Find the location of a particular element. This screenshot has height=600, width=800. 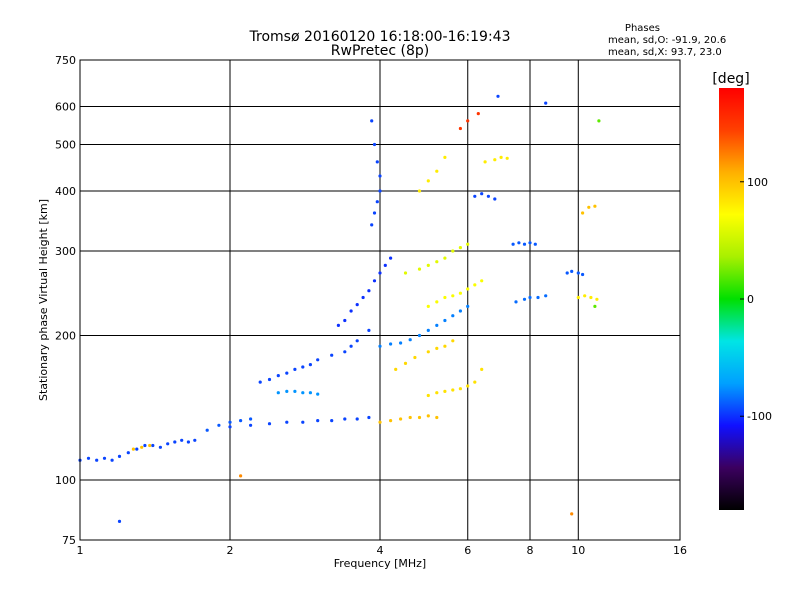

y-tick-label: 600 is located at coordinates (65, 107).